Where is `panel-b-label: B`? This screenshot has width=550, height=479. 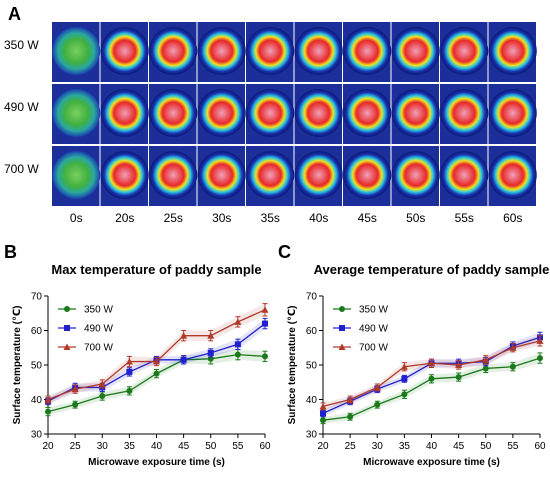
panel-b-label: B is located at coordinates (10, 252).